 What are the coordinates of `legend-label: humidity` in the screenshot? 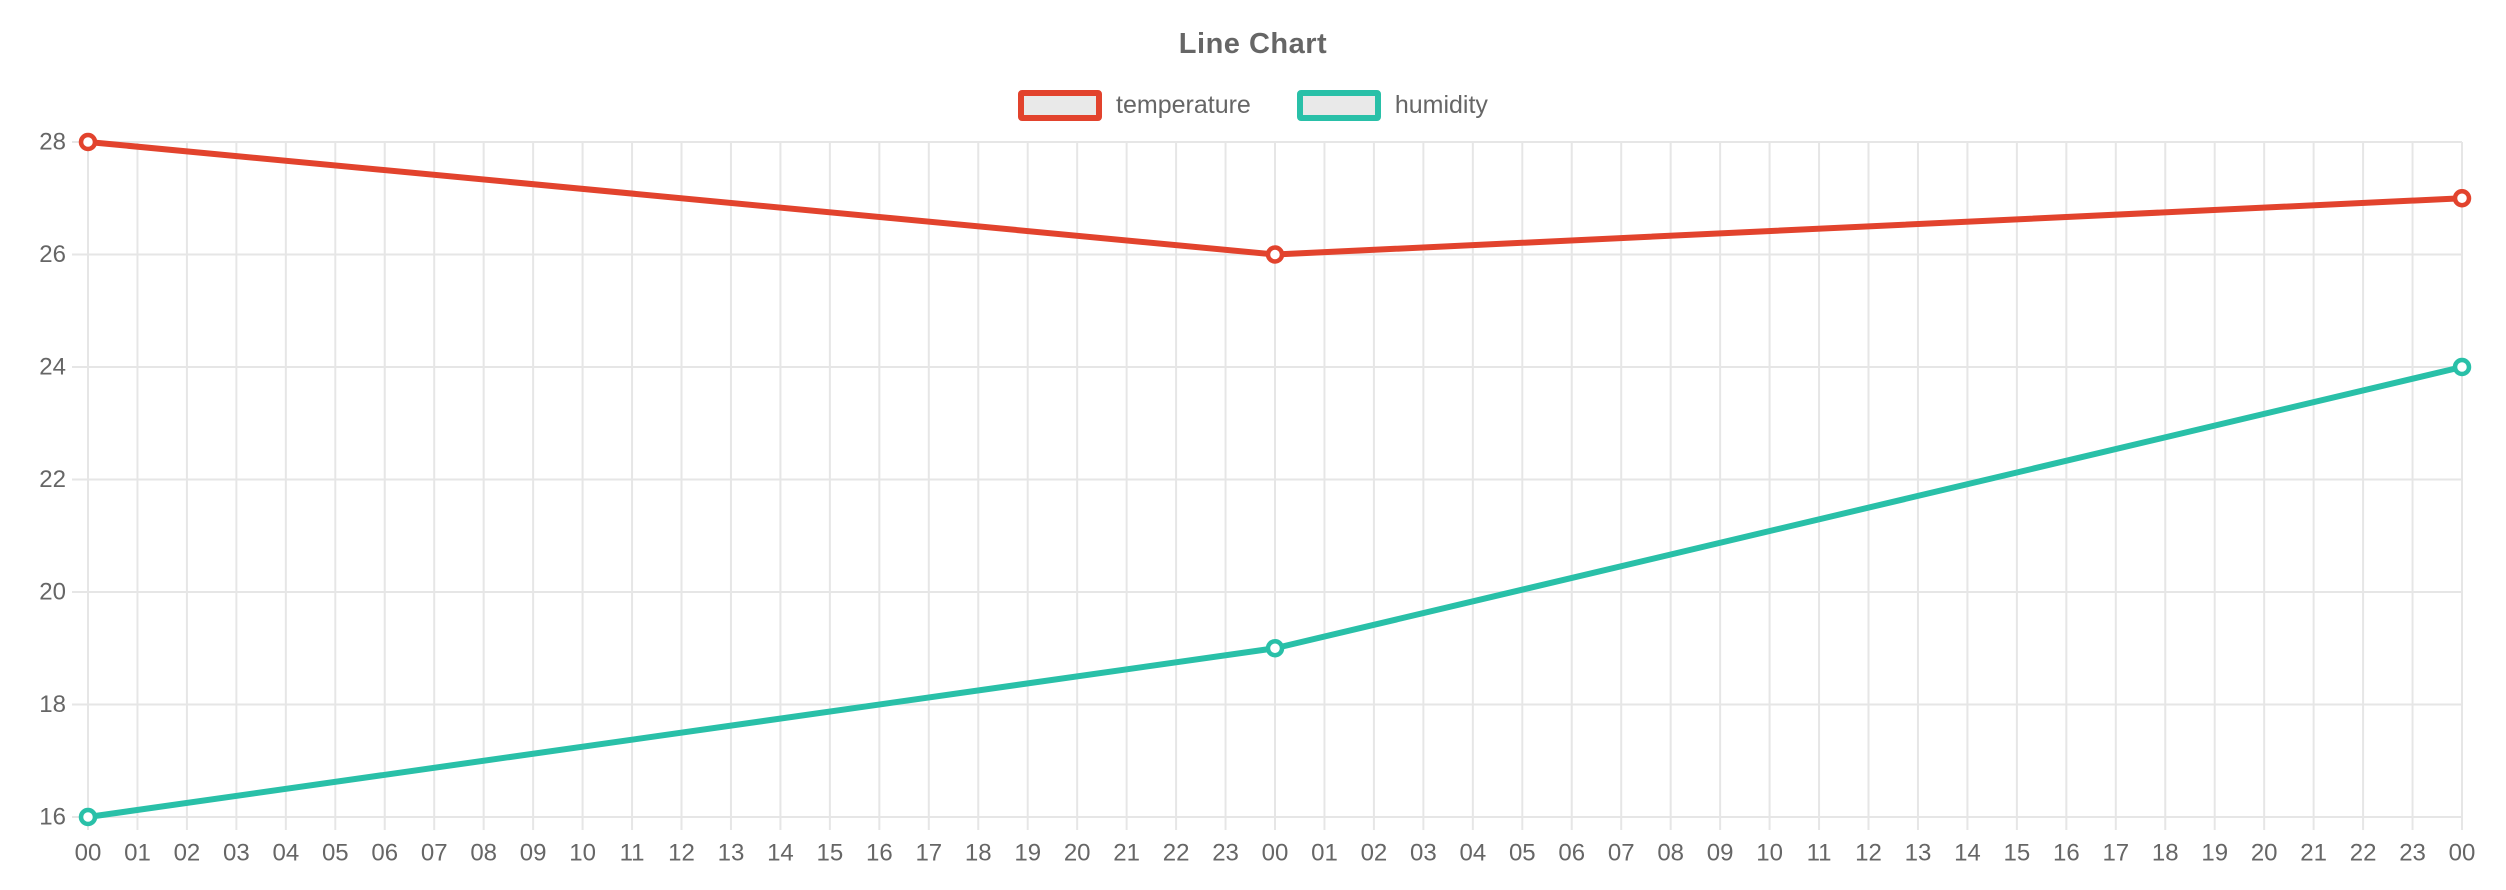 It's located at (1441, 105).